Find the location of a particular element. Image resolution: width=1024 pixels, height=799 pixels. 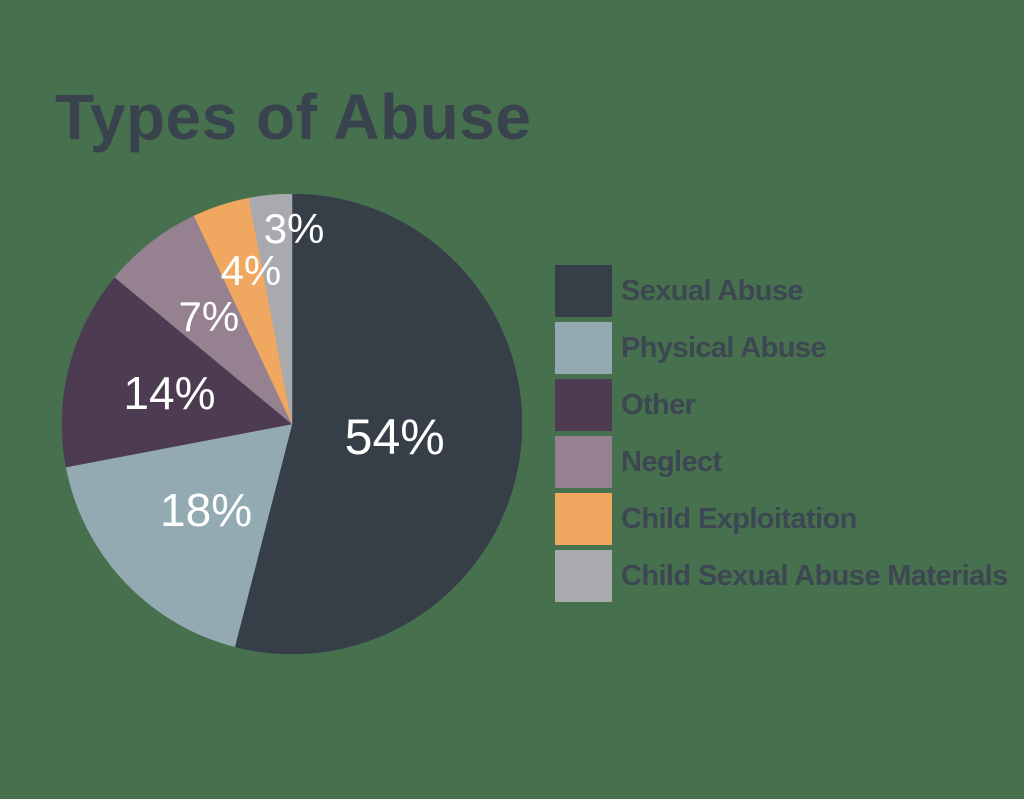

legend-item-child-sexual-abuse-materials: Child Sexual Abuse Materials is located at coordinates (781, 576).